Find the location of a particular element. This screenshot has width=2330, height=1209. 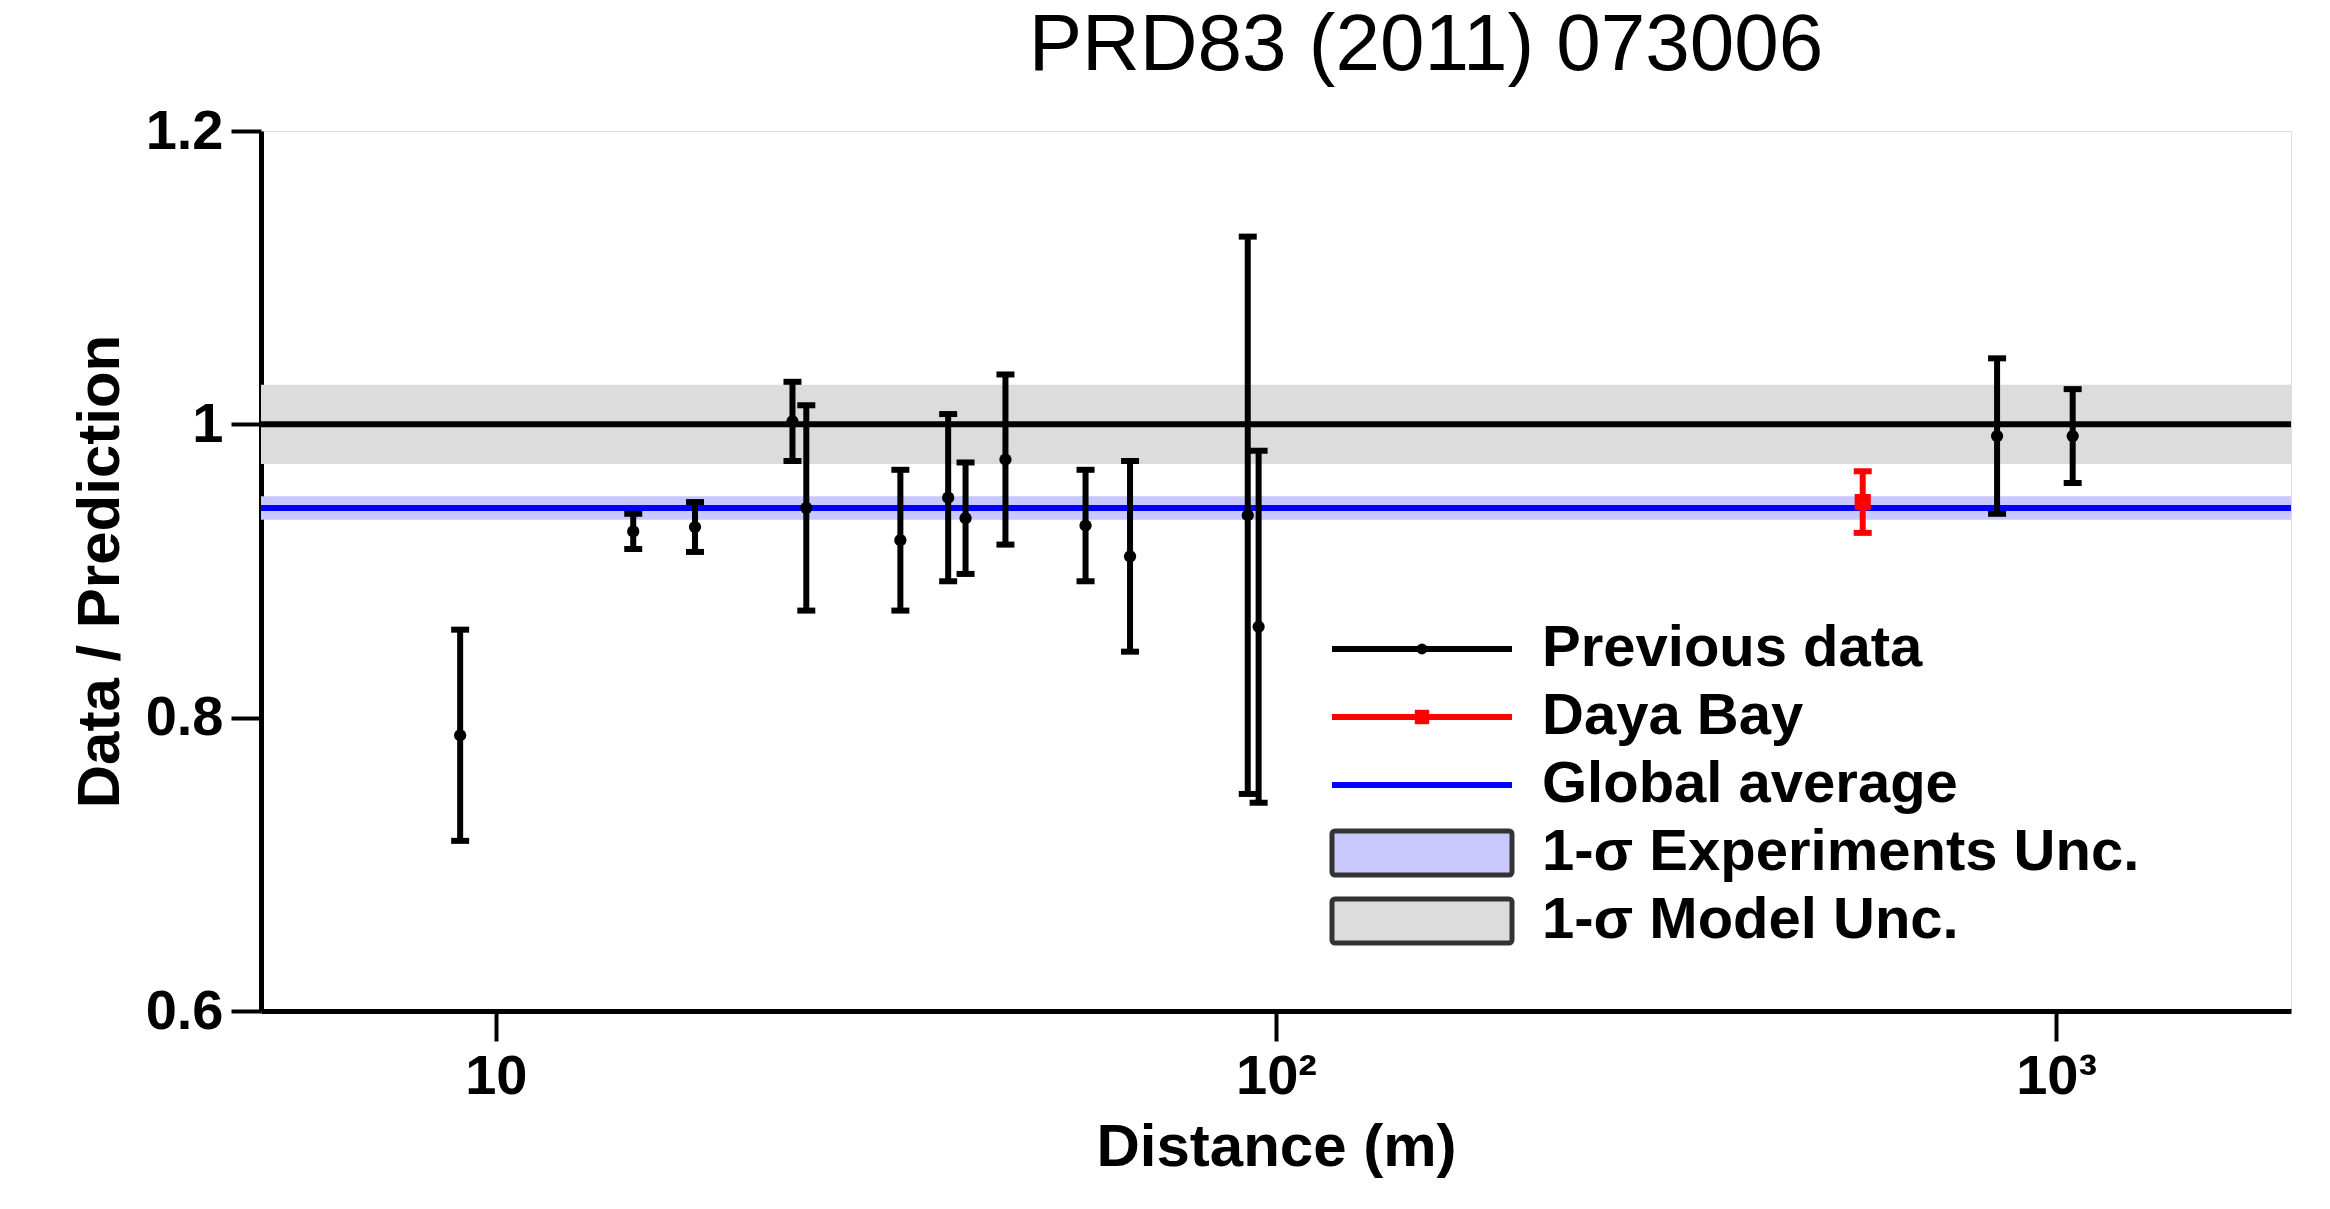

x-tick-label: 10 is located at coordinates (496, 1074).